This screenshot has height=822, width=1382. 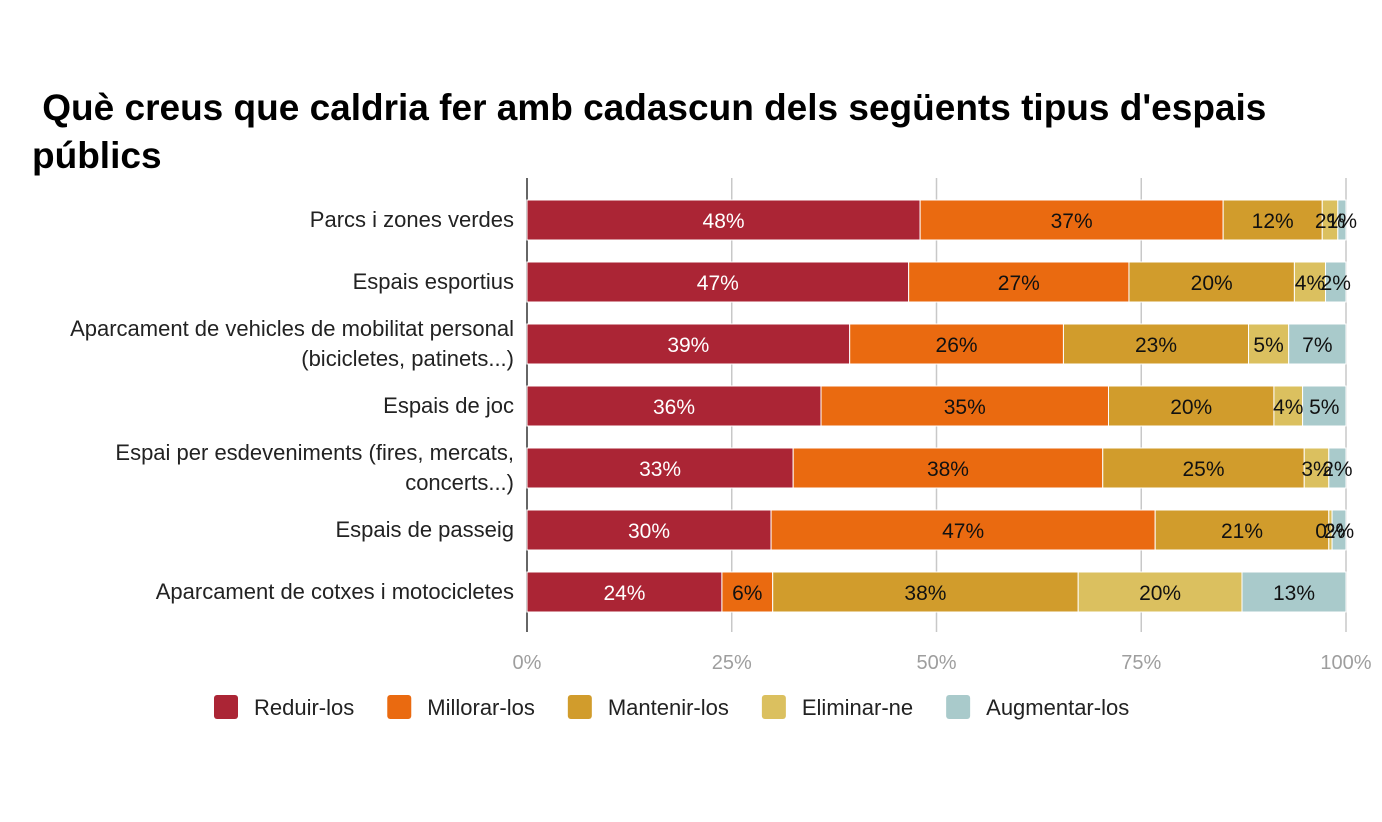 I want to click on data-label: 3%, so click(x=1316, y=469).